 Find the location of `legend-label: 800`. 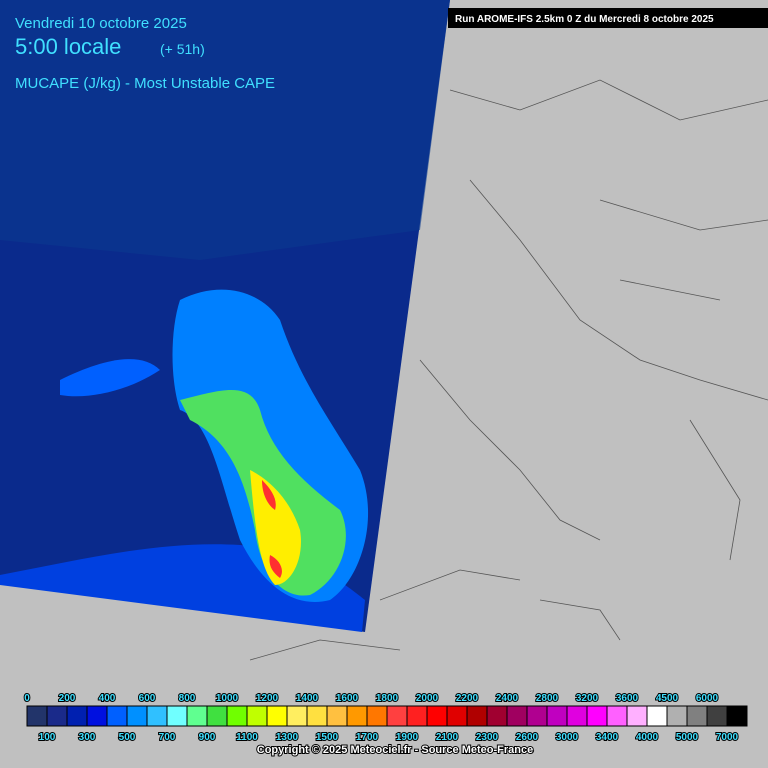

legend-label: 800 is located at coordinates (187, 698).